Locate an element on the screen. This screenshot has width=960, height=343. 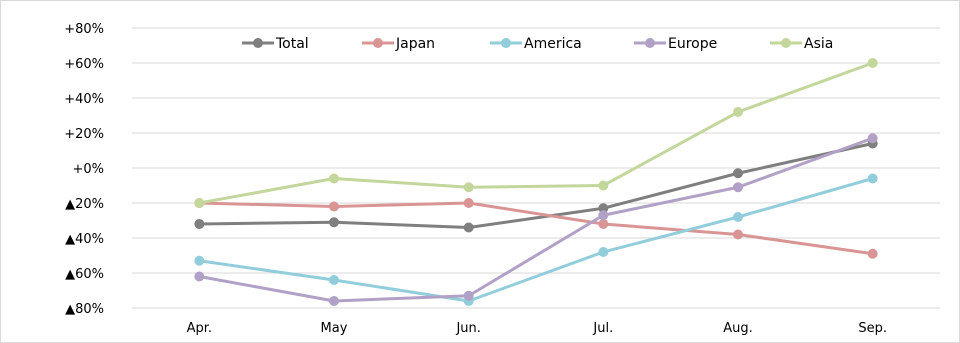
legend-item-america: America is located at coordinates (536, 44).